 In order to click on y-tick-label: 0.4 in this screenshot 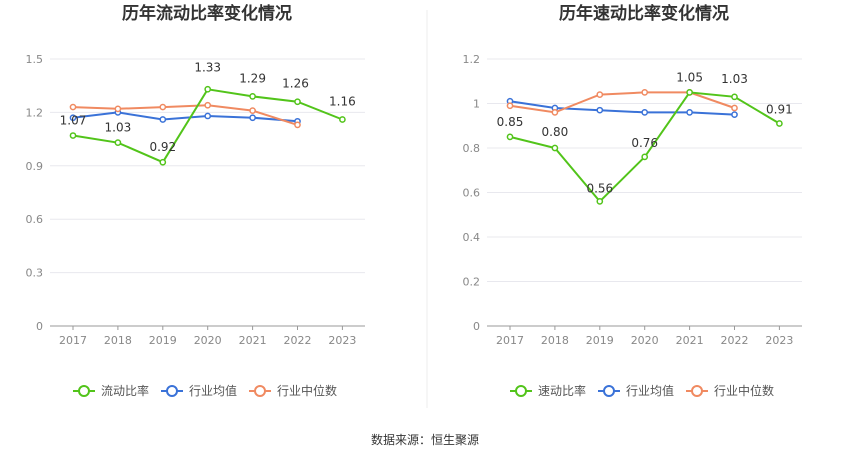, I will do `click(472, 237)`.